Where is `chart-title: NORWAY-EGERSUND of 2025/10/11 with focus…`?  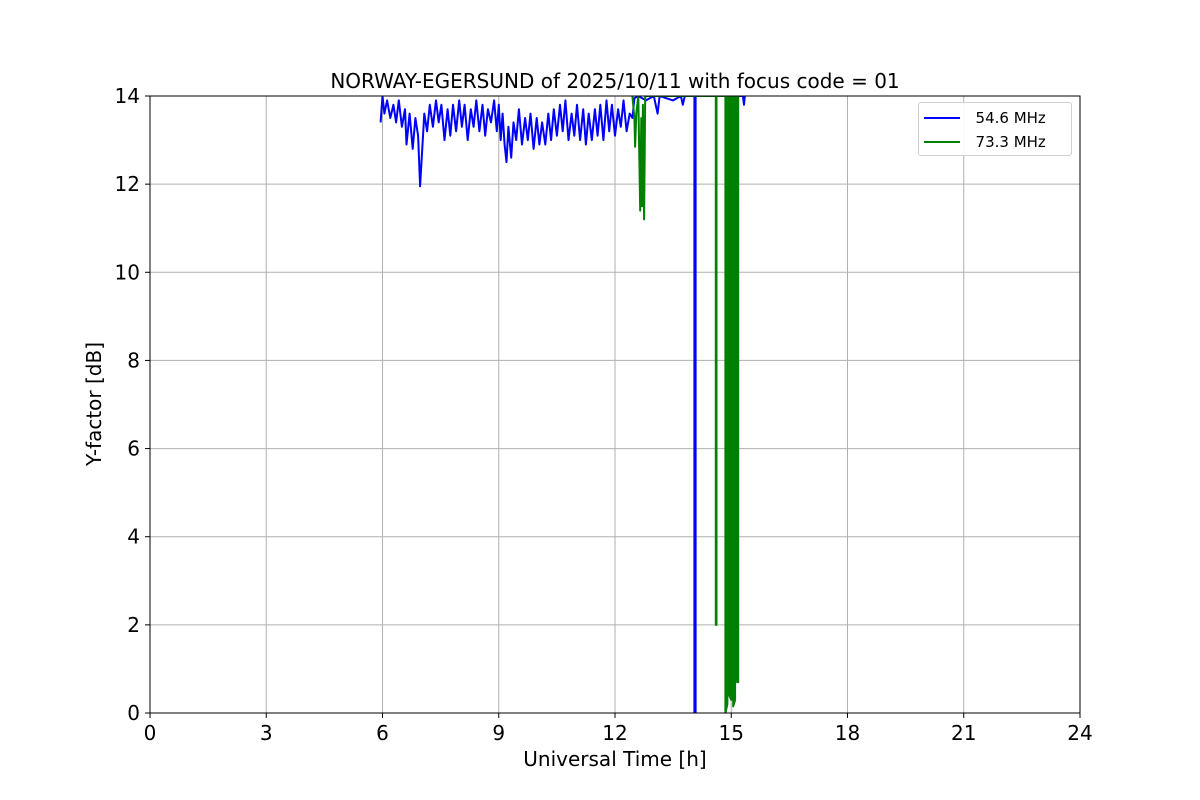 chart-title: NORWAY-EGERSUND of 2025/10/11 with focus… is located at coordinates (614, 81).